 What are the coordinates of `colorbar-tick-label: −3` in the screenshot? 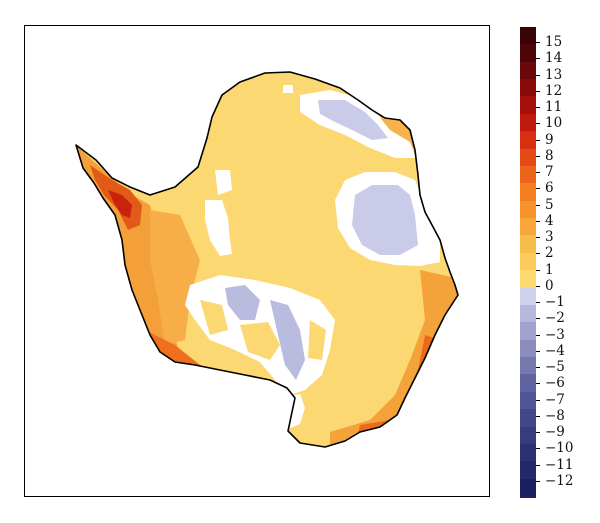 It's located at (555, 334).